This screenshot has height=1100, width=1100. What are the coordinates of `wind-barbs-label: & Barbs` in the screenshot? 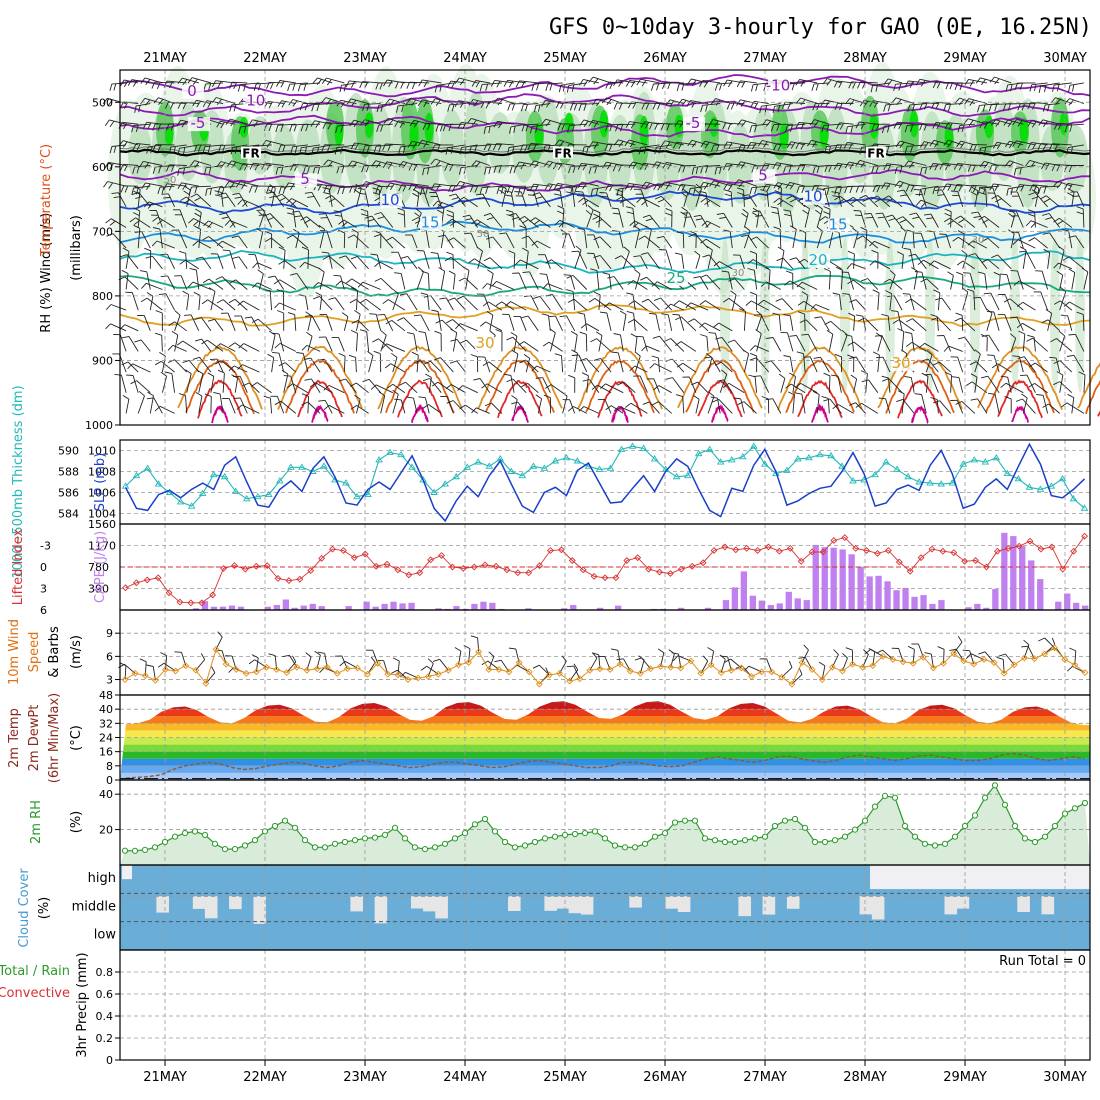 It's located at (54, 652).